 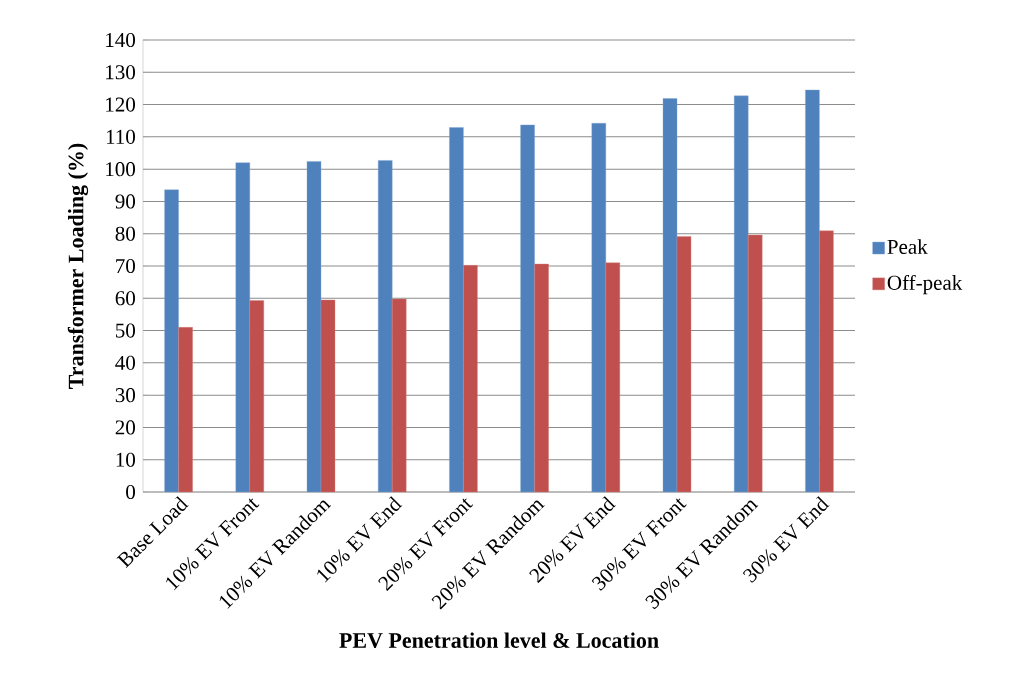 What do you see at coordinates (125, 427) in the screenshot?
I see `y-tick-label: 20` at bounding box center [125, 427].